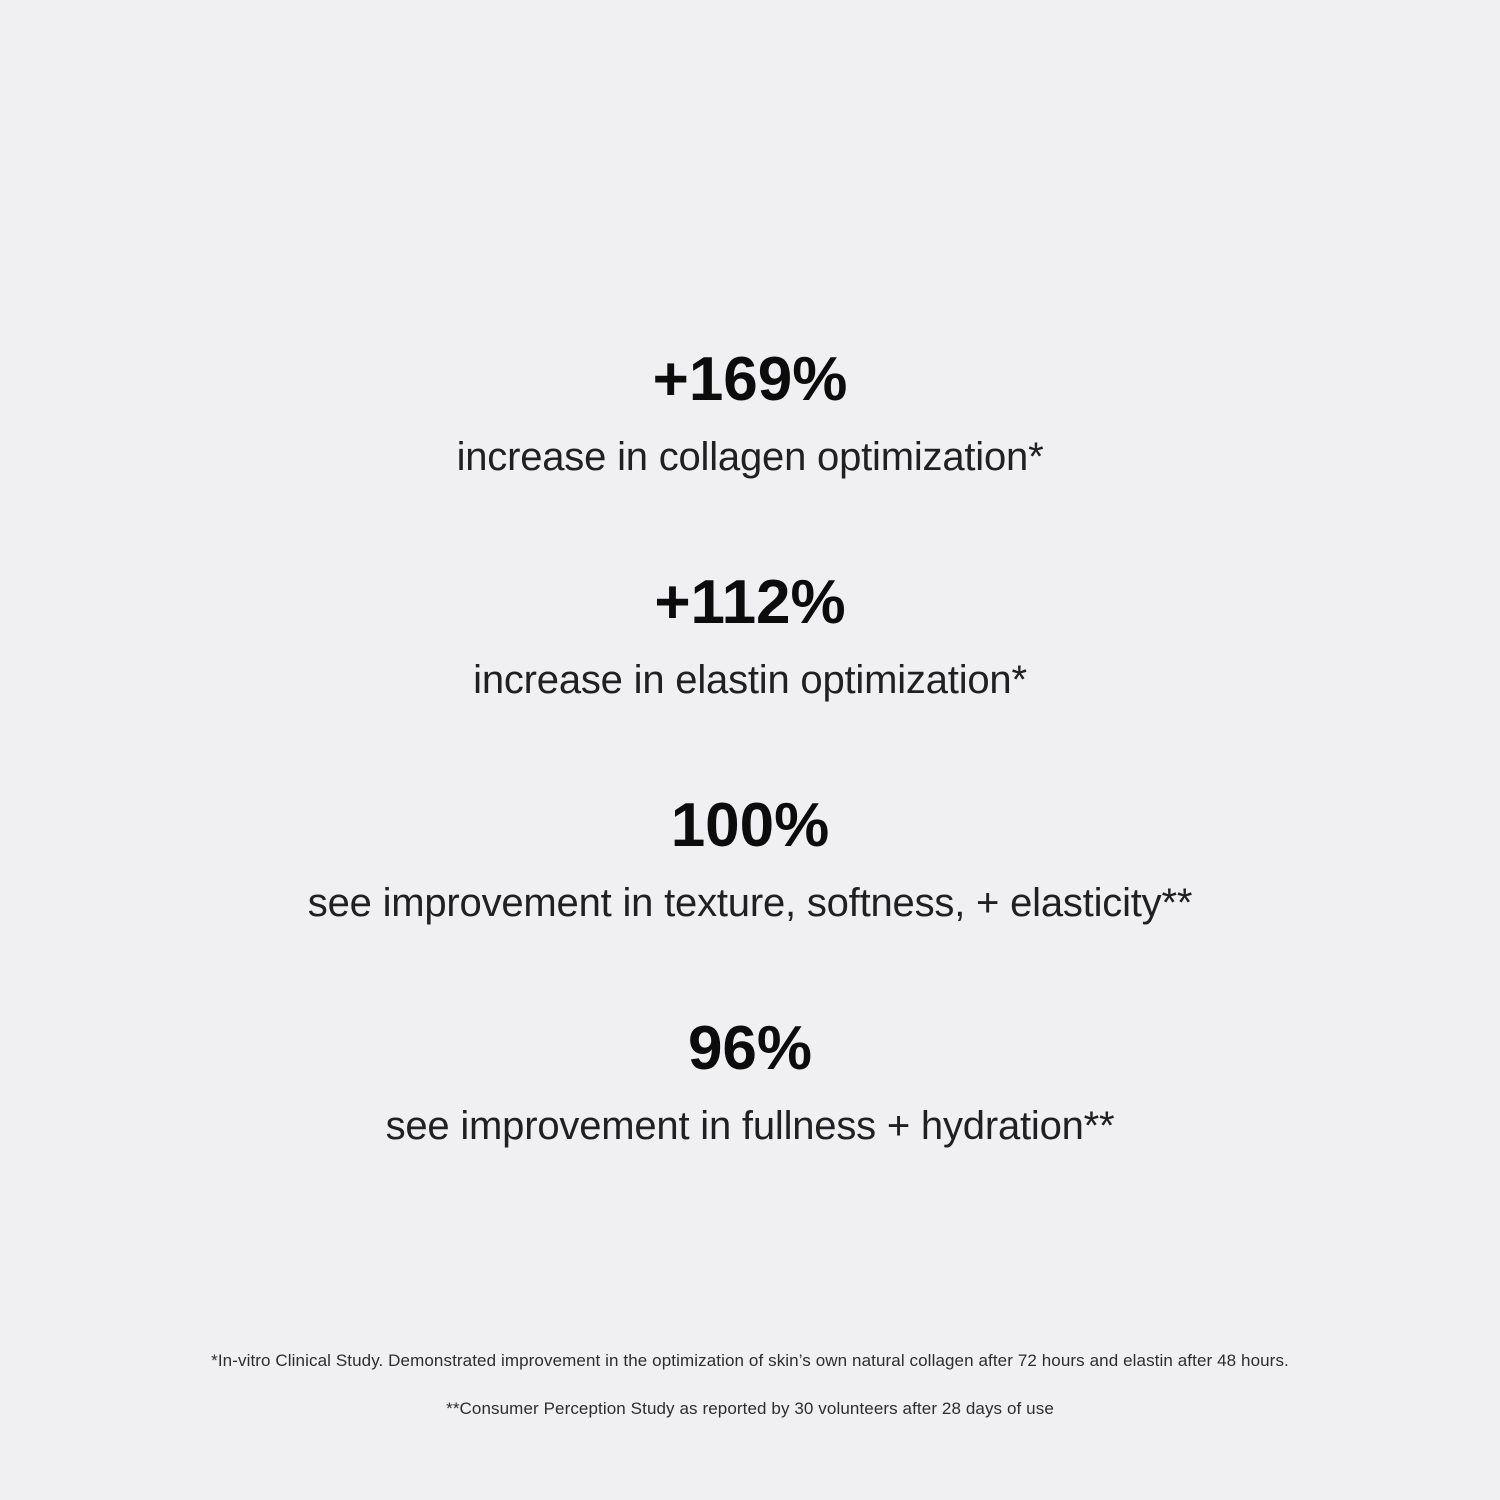 The width and height of the screenshot is (1500, 1500). Describe the element at coordinates (750, 379) in the screenshot. I see `stat-collagen-value: +169%` at that location.